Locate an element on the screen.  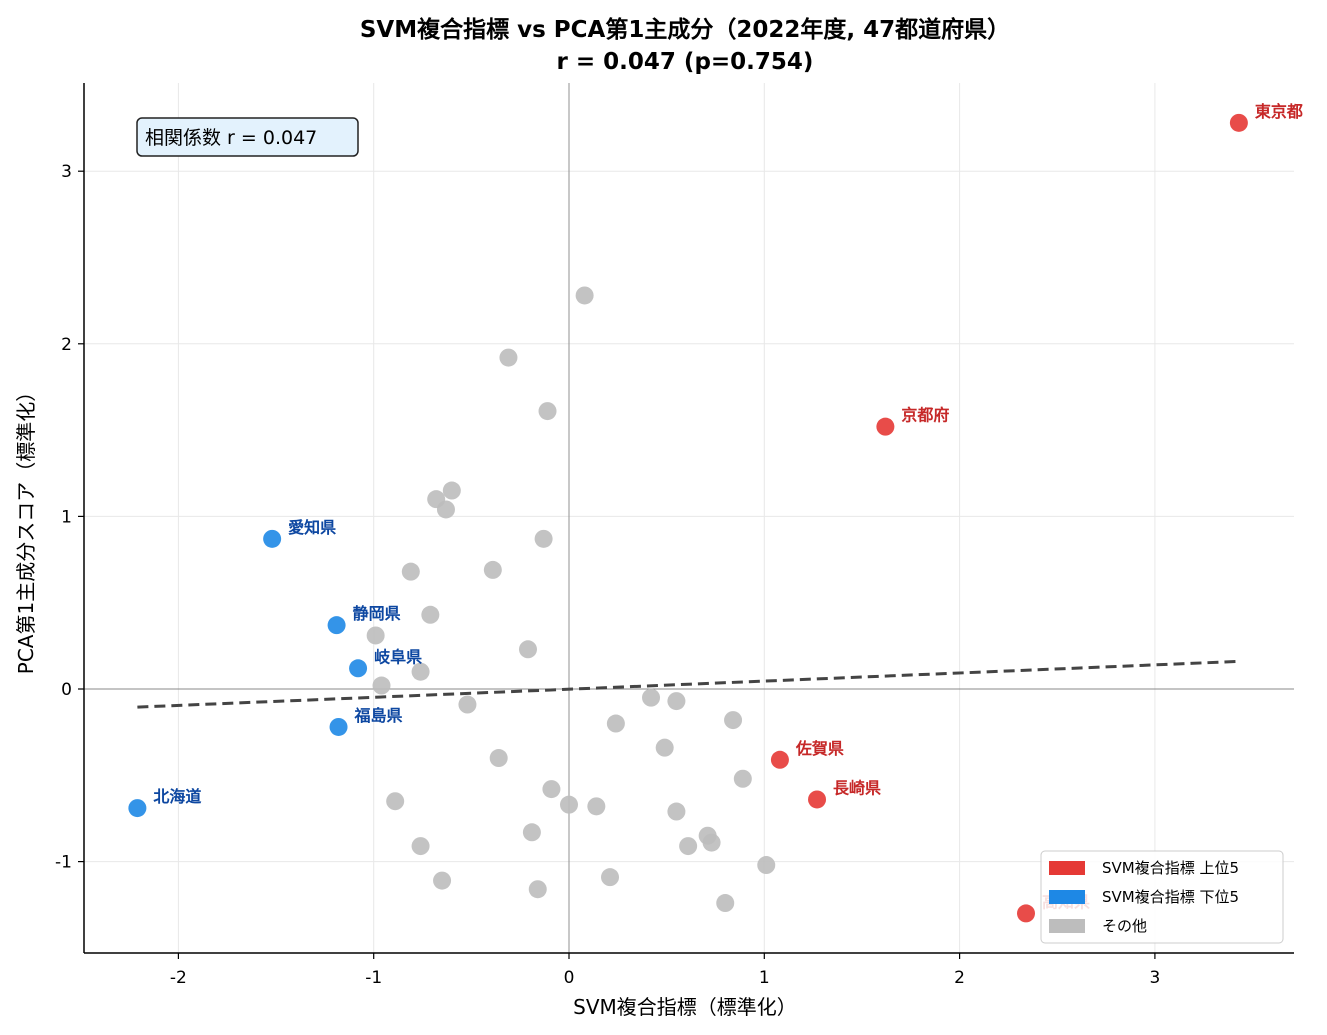
legend-label: SVM複合指標 上位5 is located at coordinates (1170, 868).